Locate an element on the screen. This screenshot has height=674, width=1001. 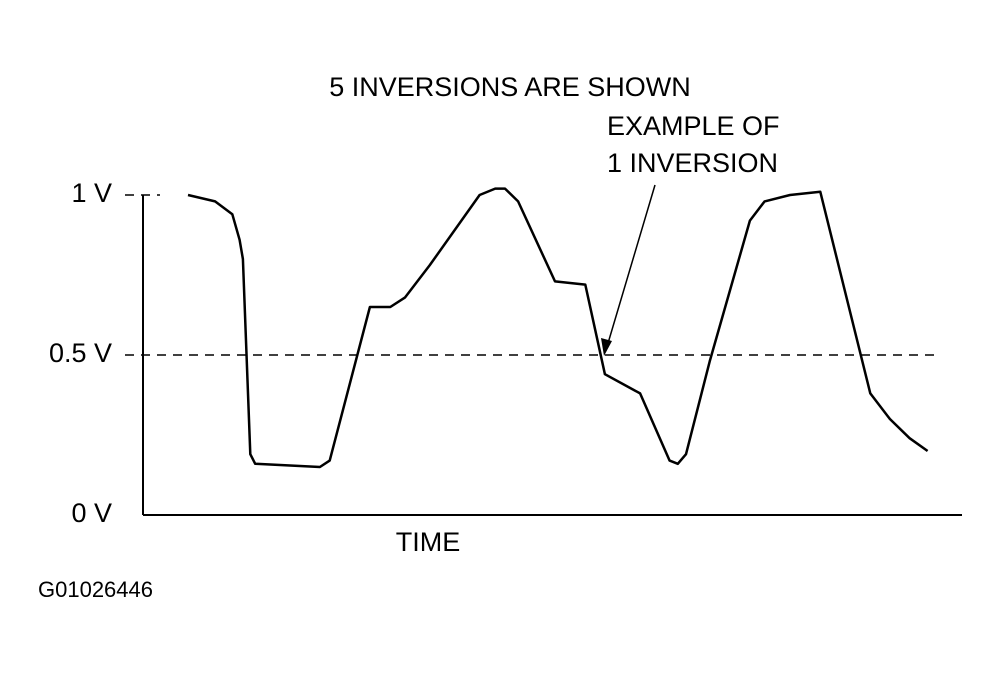
annotation: 1 INVERSION is located at coordinates (692, 163).